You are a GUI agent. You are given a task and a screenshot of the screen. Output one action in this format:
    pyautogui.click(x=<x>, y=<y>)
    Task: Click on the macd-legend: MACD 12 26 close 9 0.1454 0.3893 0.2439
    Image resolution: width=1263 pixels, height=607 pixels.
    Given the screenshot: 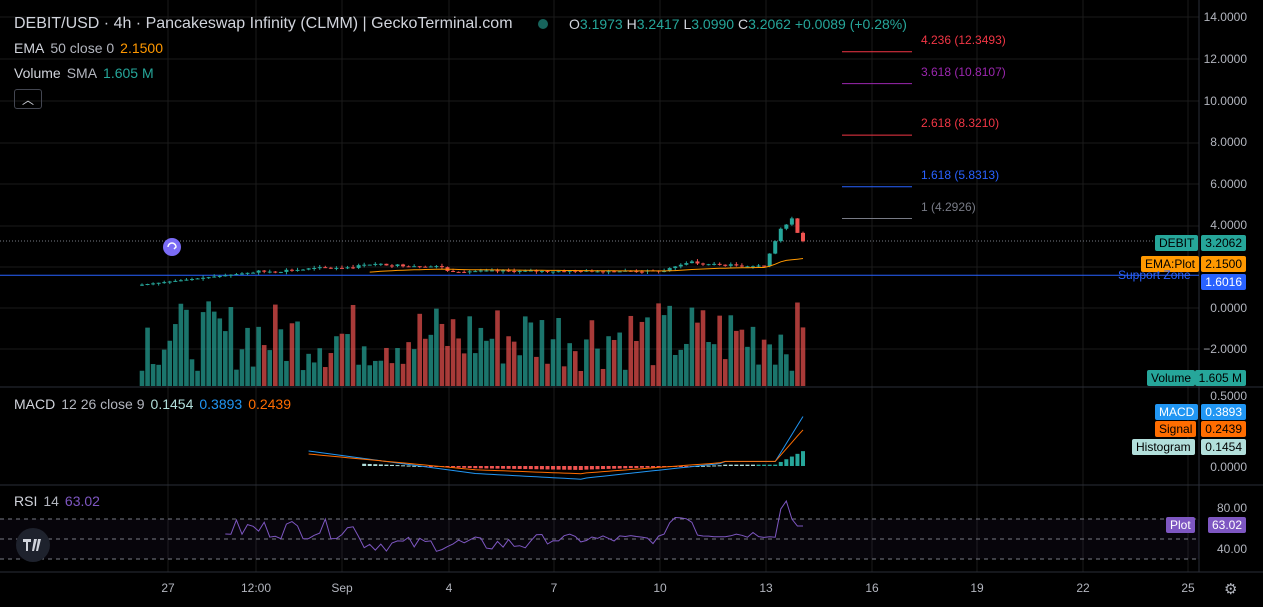 What is the action you would take?
    pyautogui.click(x=155, y=404)
    